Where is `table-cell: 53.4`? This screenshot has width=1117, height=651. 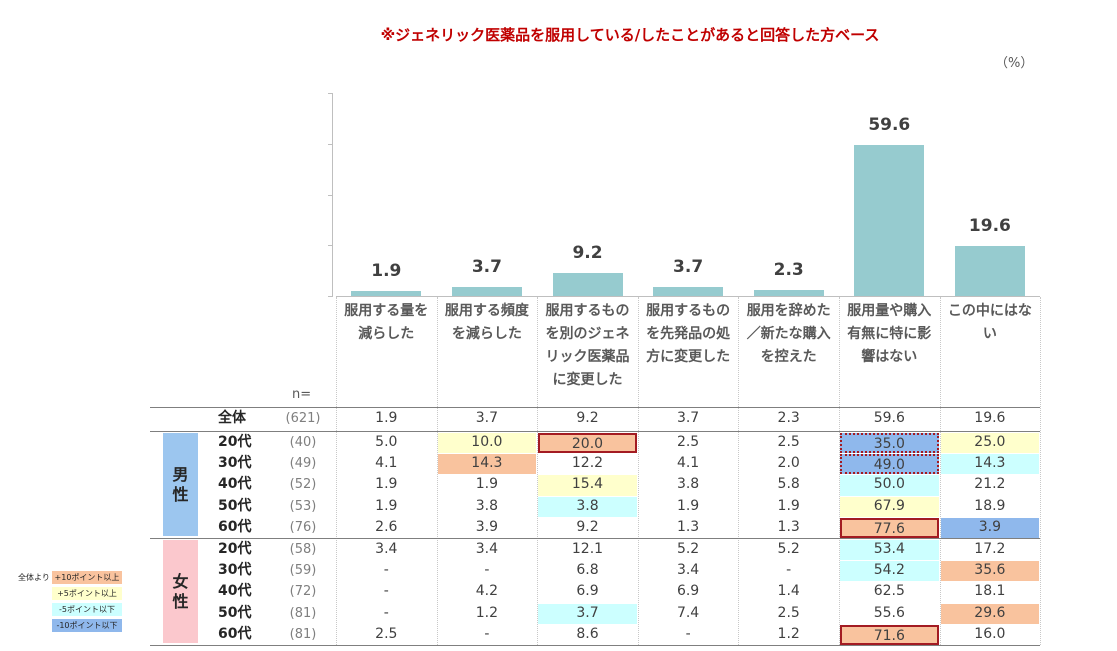
table-cell: 53.4 is located at coordinates (889, 550).